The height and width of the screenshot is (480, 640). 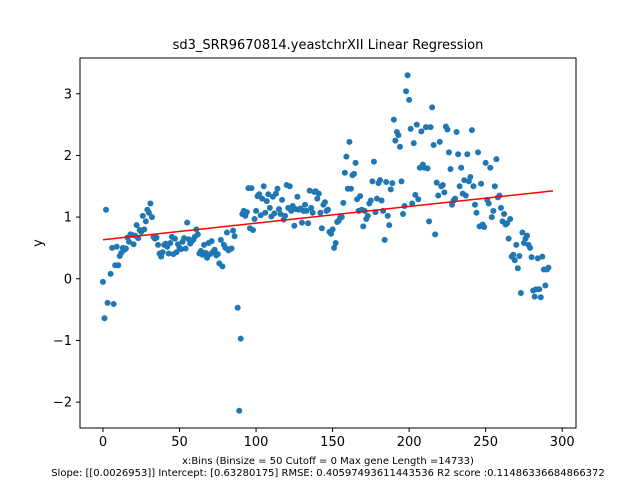 What do you see at coordinates (68, 218) in the screenshot?
I see `y-tick-label: 1` at bounding box center [68, 218].